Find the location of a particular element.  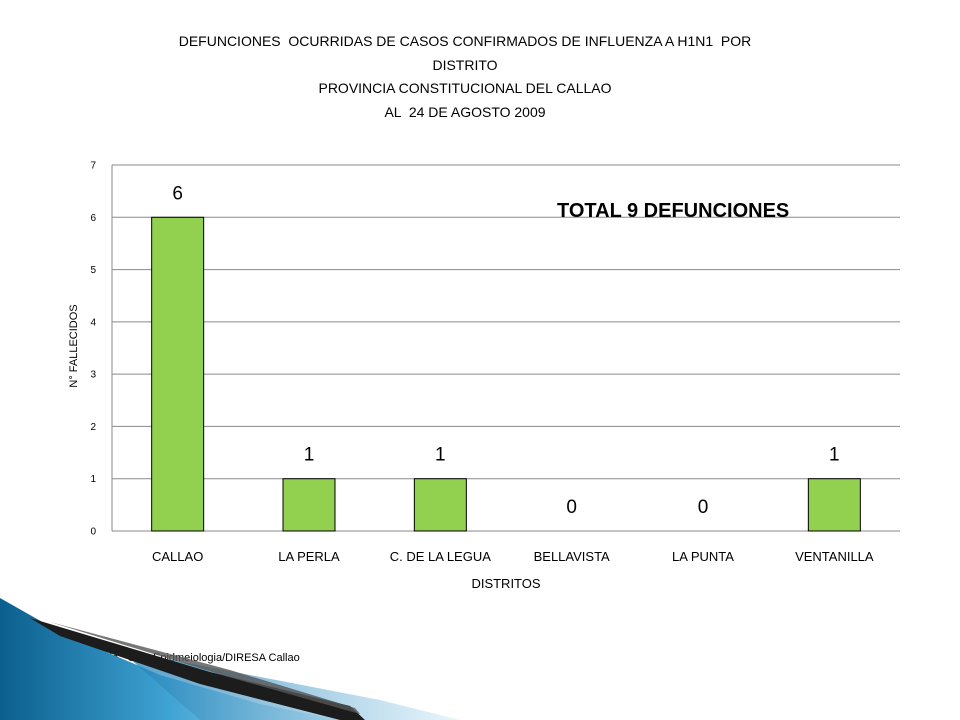

x-tick-label: C. DE LA LEGUA is located at coordinates (440, 556).